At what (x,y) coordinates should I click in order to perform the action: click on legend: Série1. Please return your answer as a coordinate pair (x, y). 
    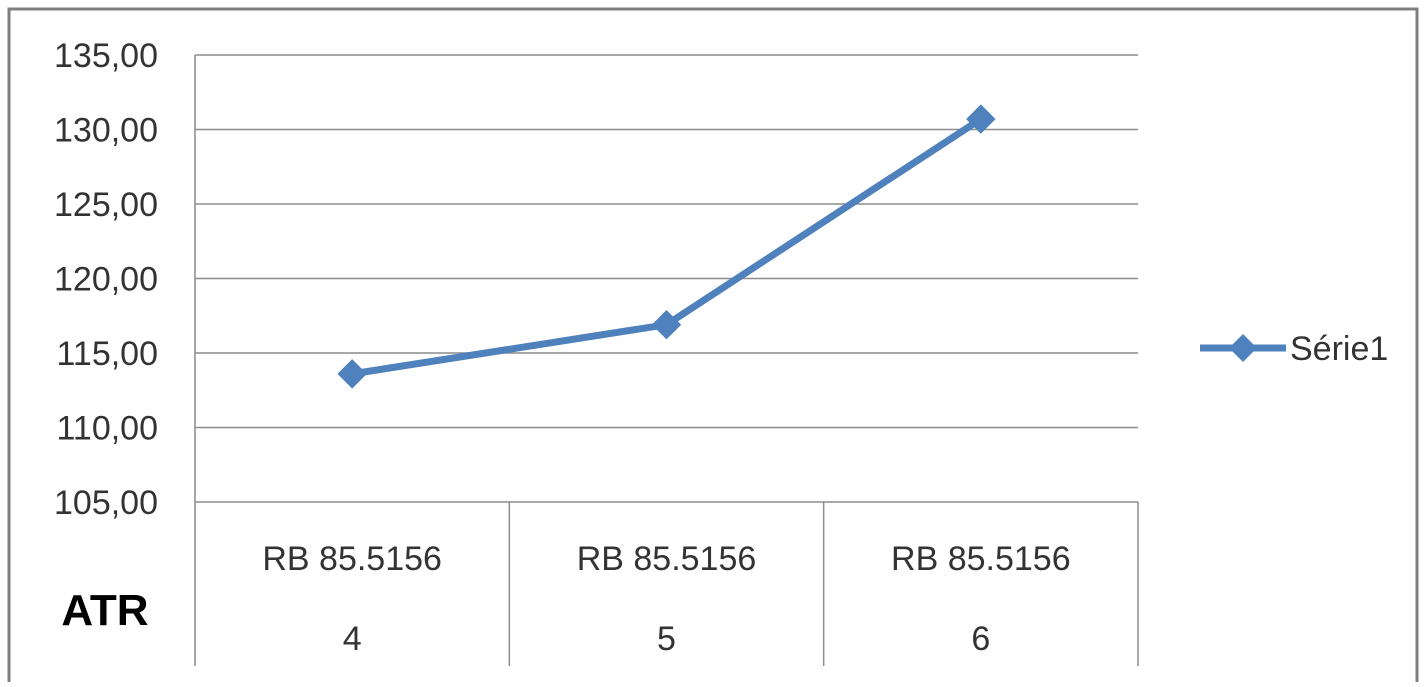
    Looking at the image, I should click on (1294, 349).